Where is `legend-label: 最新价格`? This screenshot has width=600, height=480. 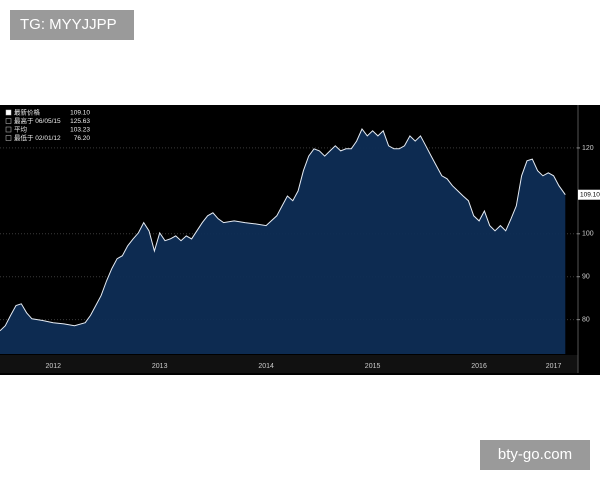
legend-label: 最新价格 is located at coordinates (27, 112).